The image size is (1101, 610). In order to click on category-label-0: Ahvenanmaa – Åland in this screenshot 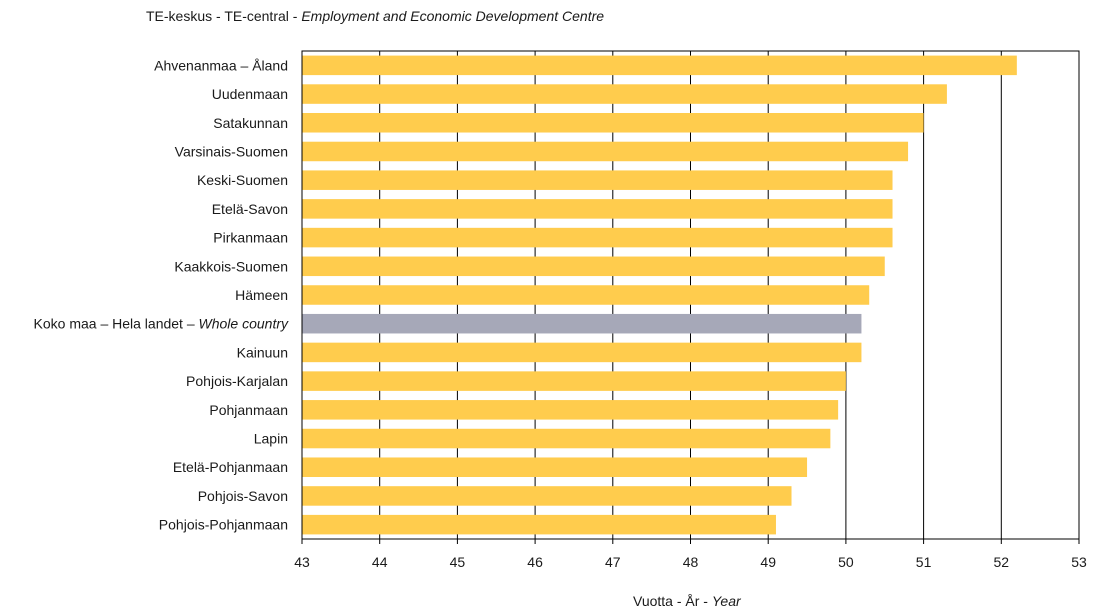, I will do `click(221, 65)`.